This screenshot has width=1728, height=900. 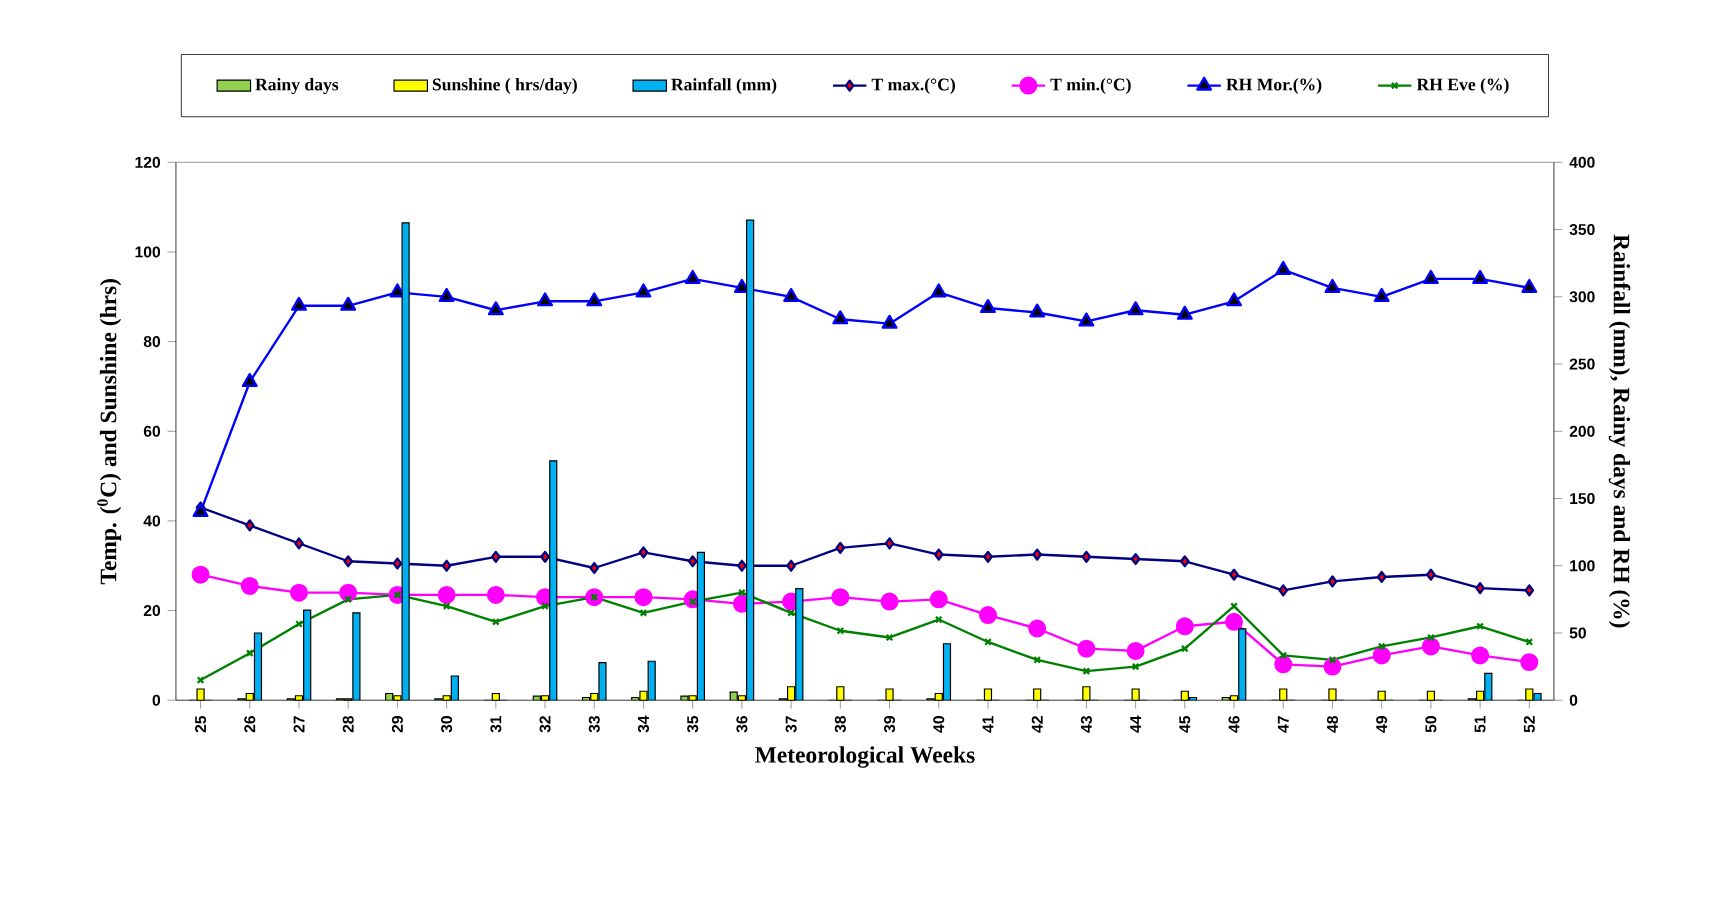 I want to click on y2-tick-label: 0, so click(x=1573, y=700).